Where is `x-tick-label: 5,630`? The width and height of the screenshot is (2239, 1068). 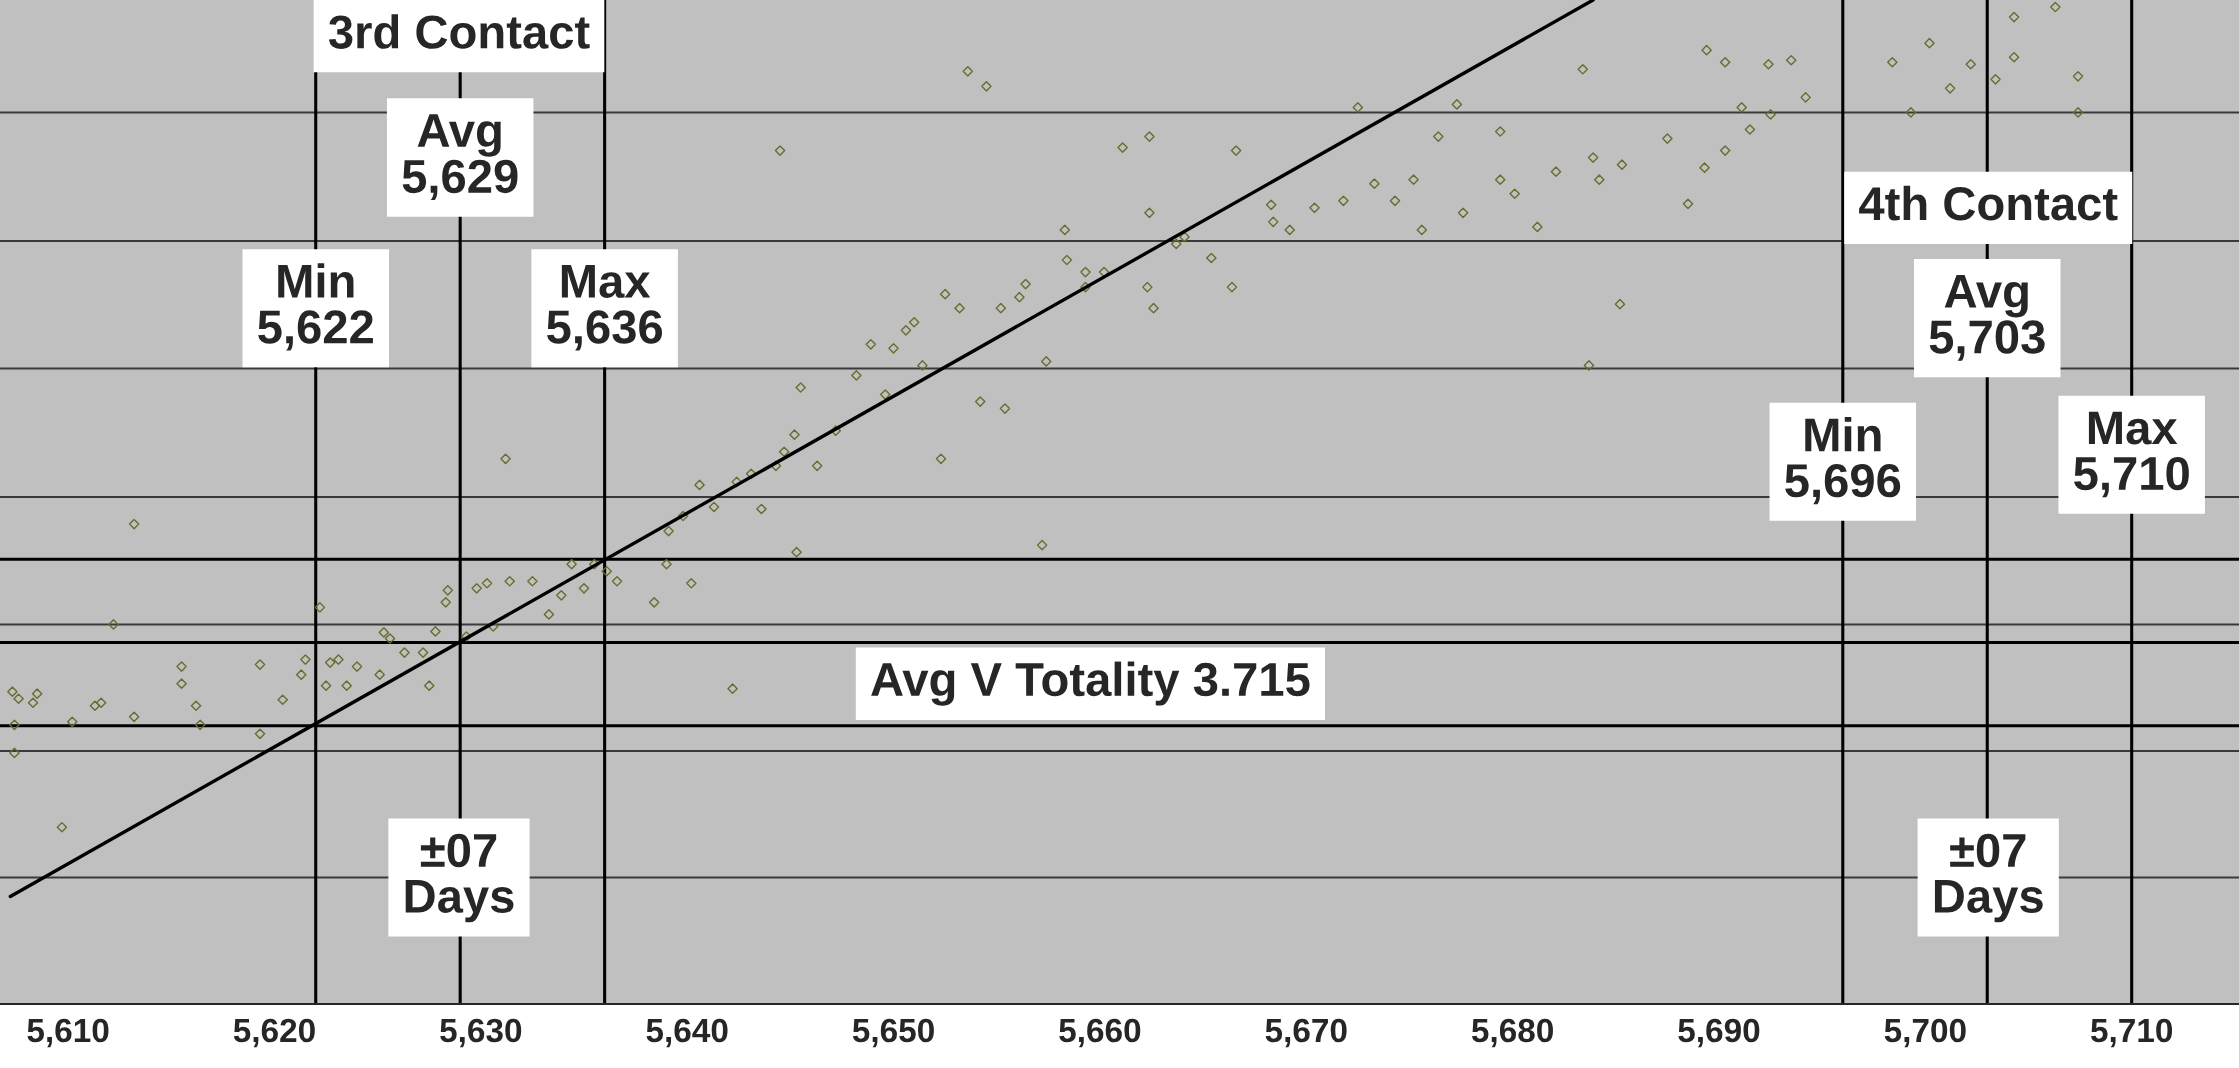
x-tick-label: 5,630 is located at coordinates (481, 1033).